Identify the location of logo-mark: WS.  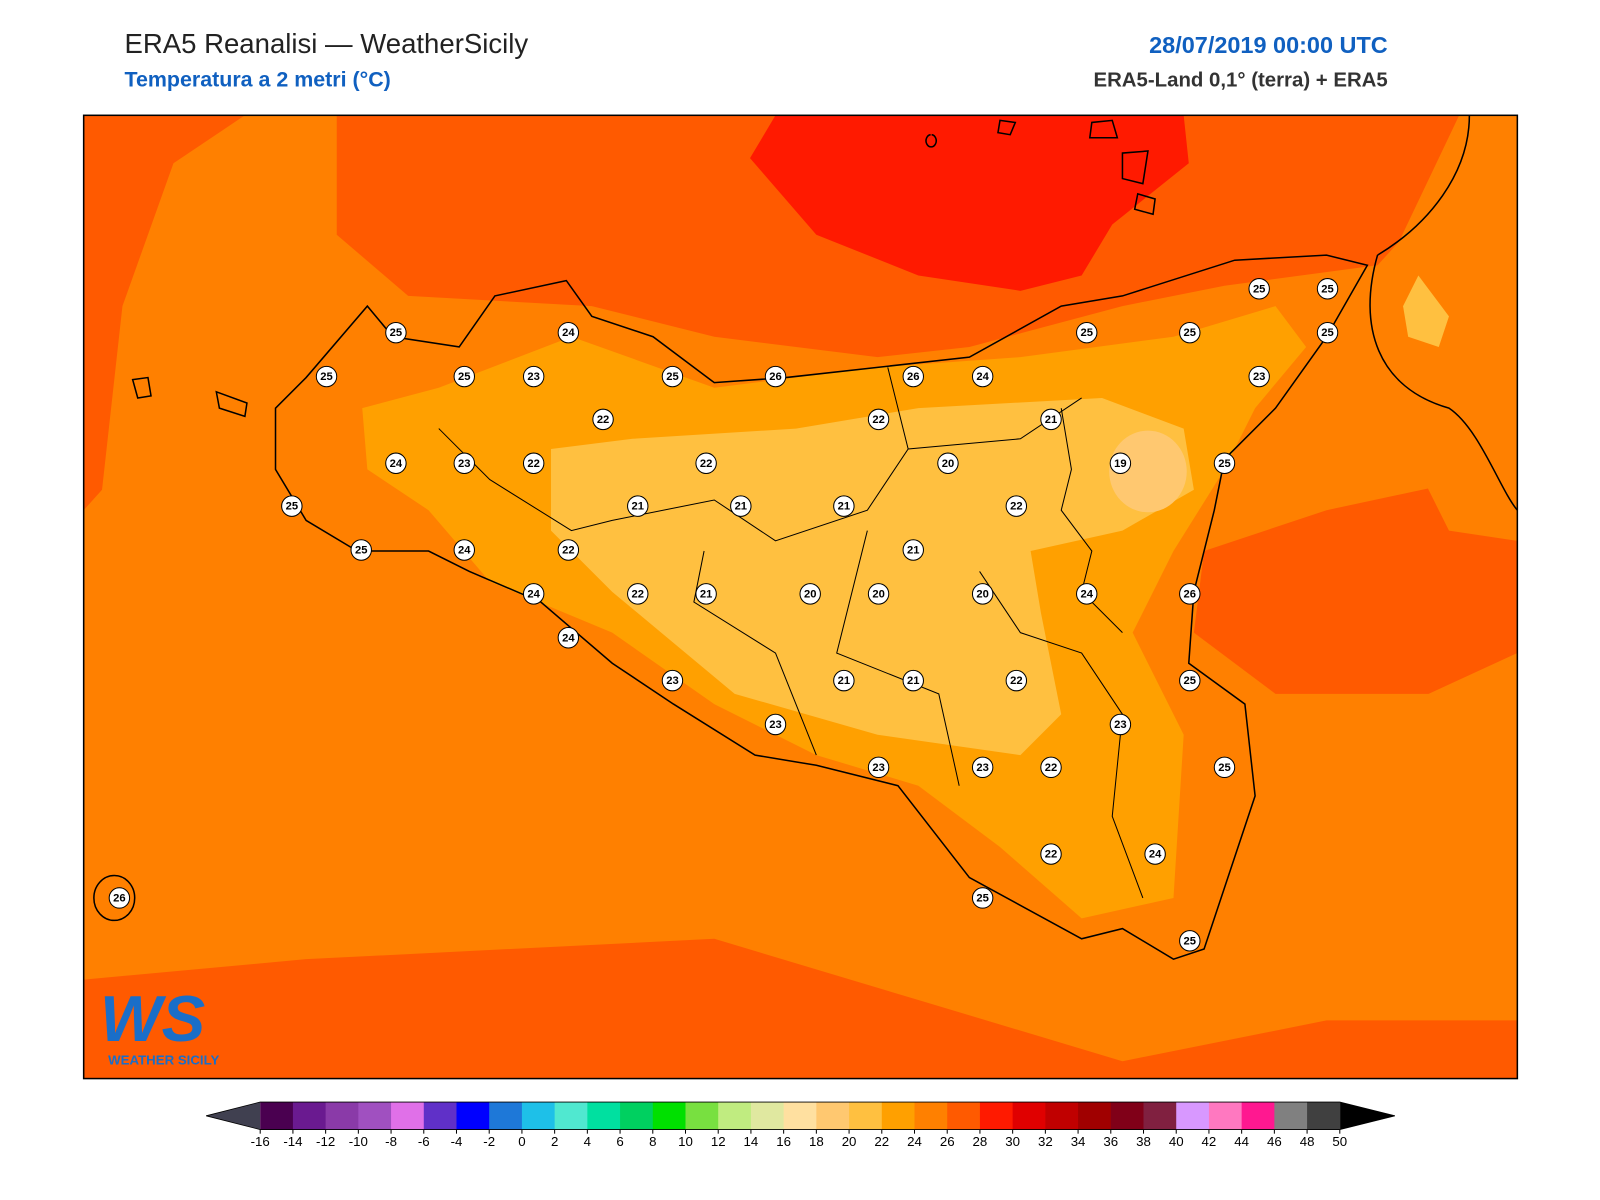
(152, 1018).